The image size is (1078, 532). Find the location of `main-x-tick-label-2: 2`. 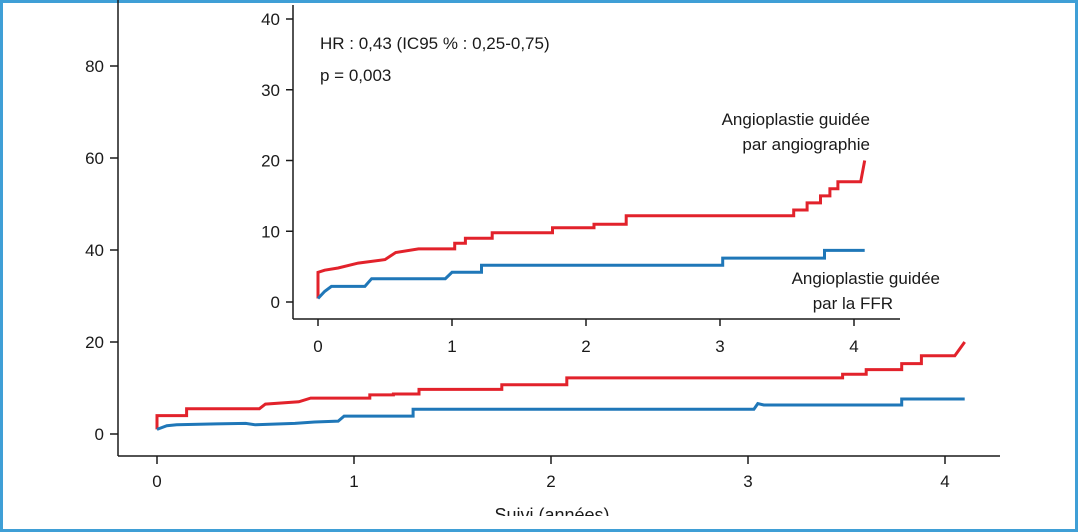

main-x-tick-label-2: 2 is located at coordinates (550, 481).